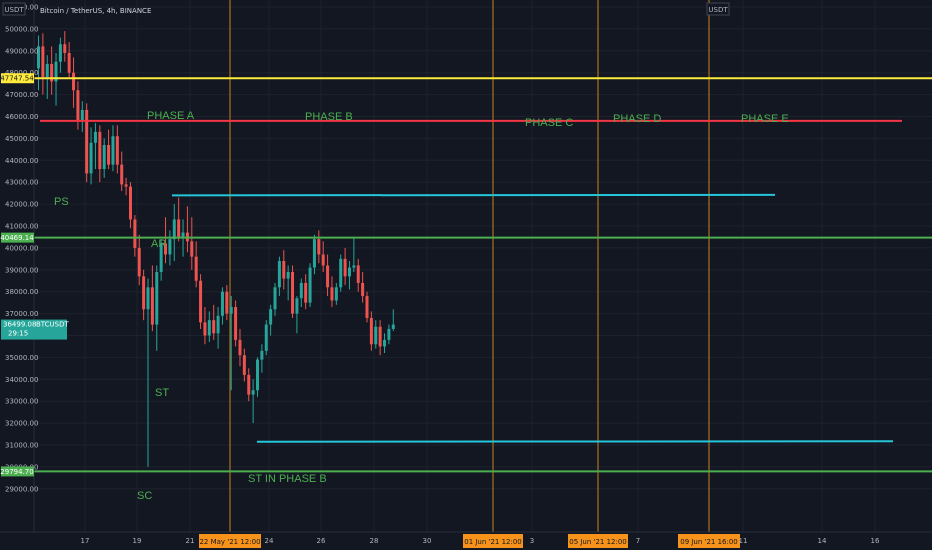  I want to click on date-tag-05-jun: 05 Jun '21 12:00, so click(598, 542).